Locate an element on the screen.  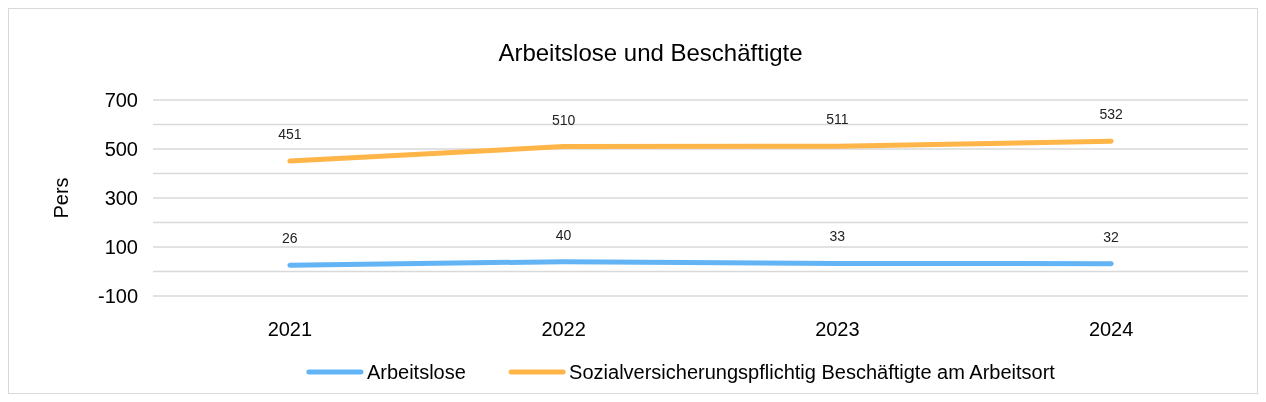
x-tick-label: 2023 is located at coordinates (837, 329).